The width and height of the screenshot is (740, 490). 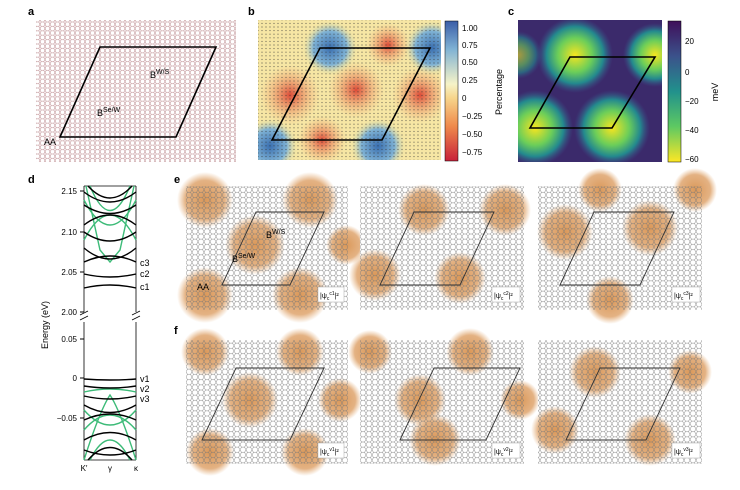 I want to click on potential-map, so click(x=590, y=91).